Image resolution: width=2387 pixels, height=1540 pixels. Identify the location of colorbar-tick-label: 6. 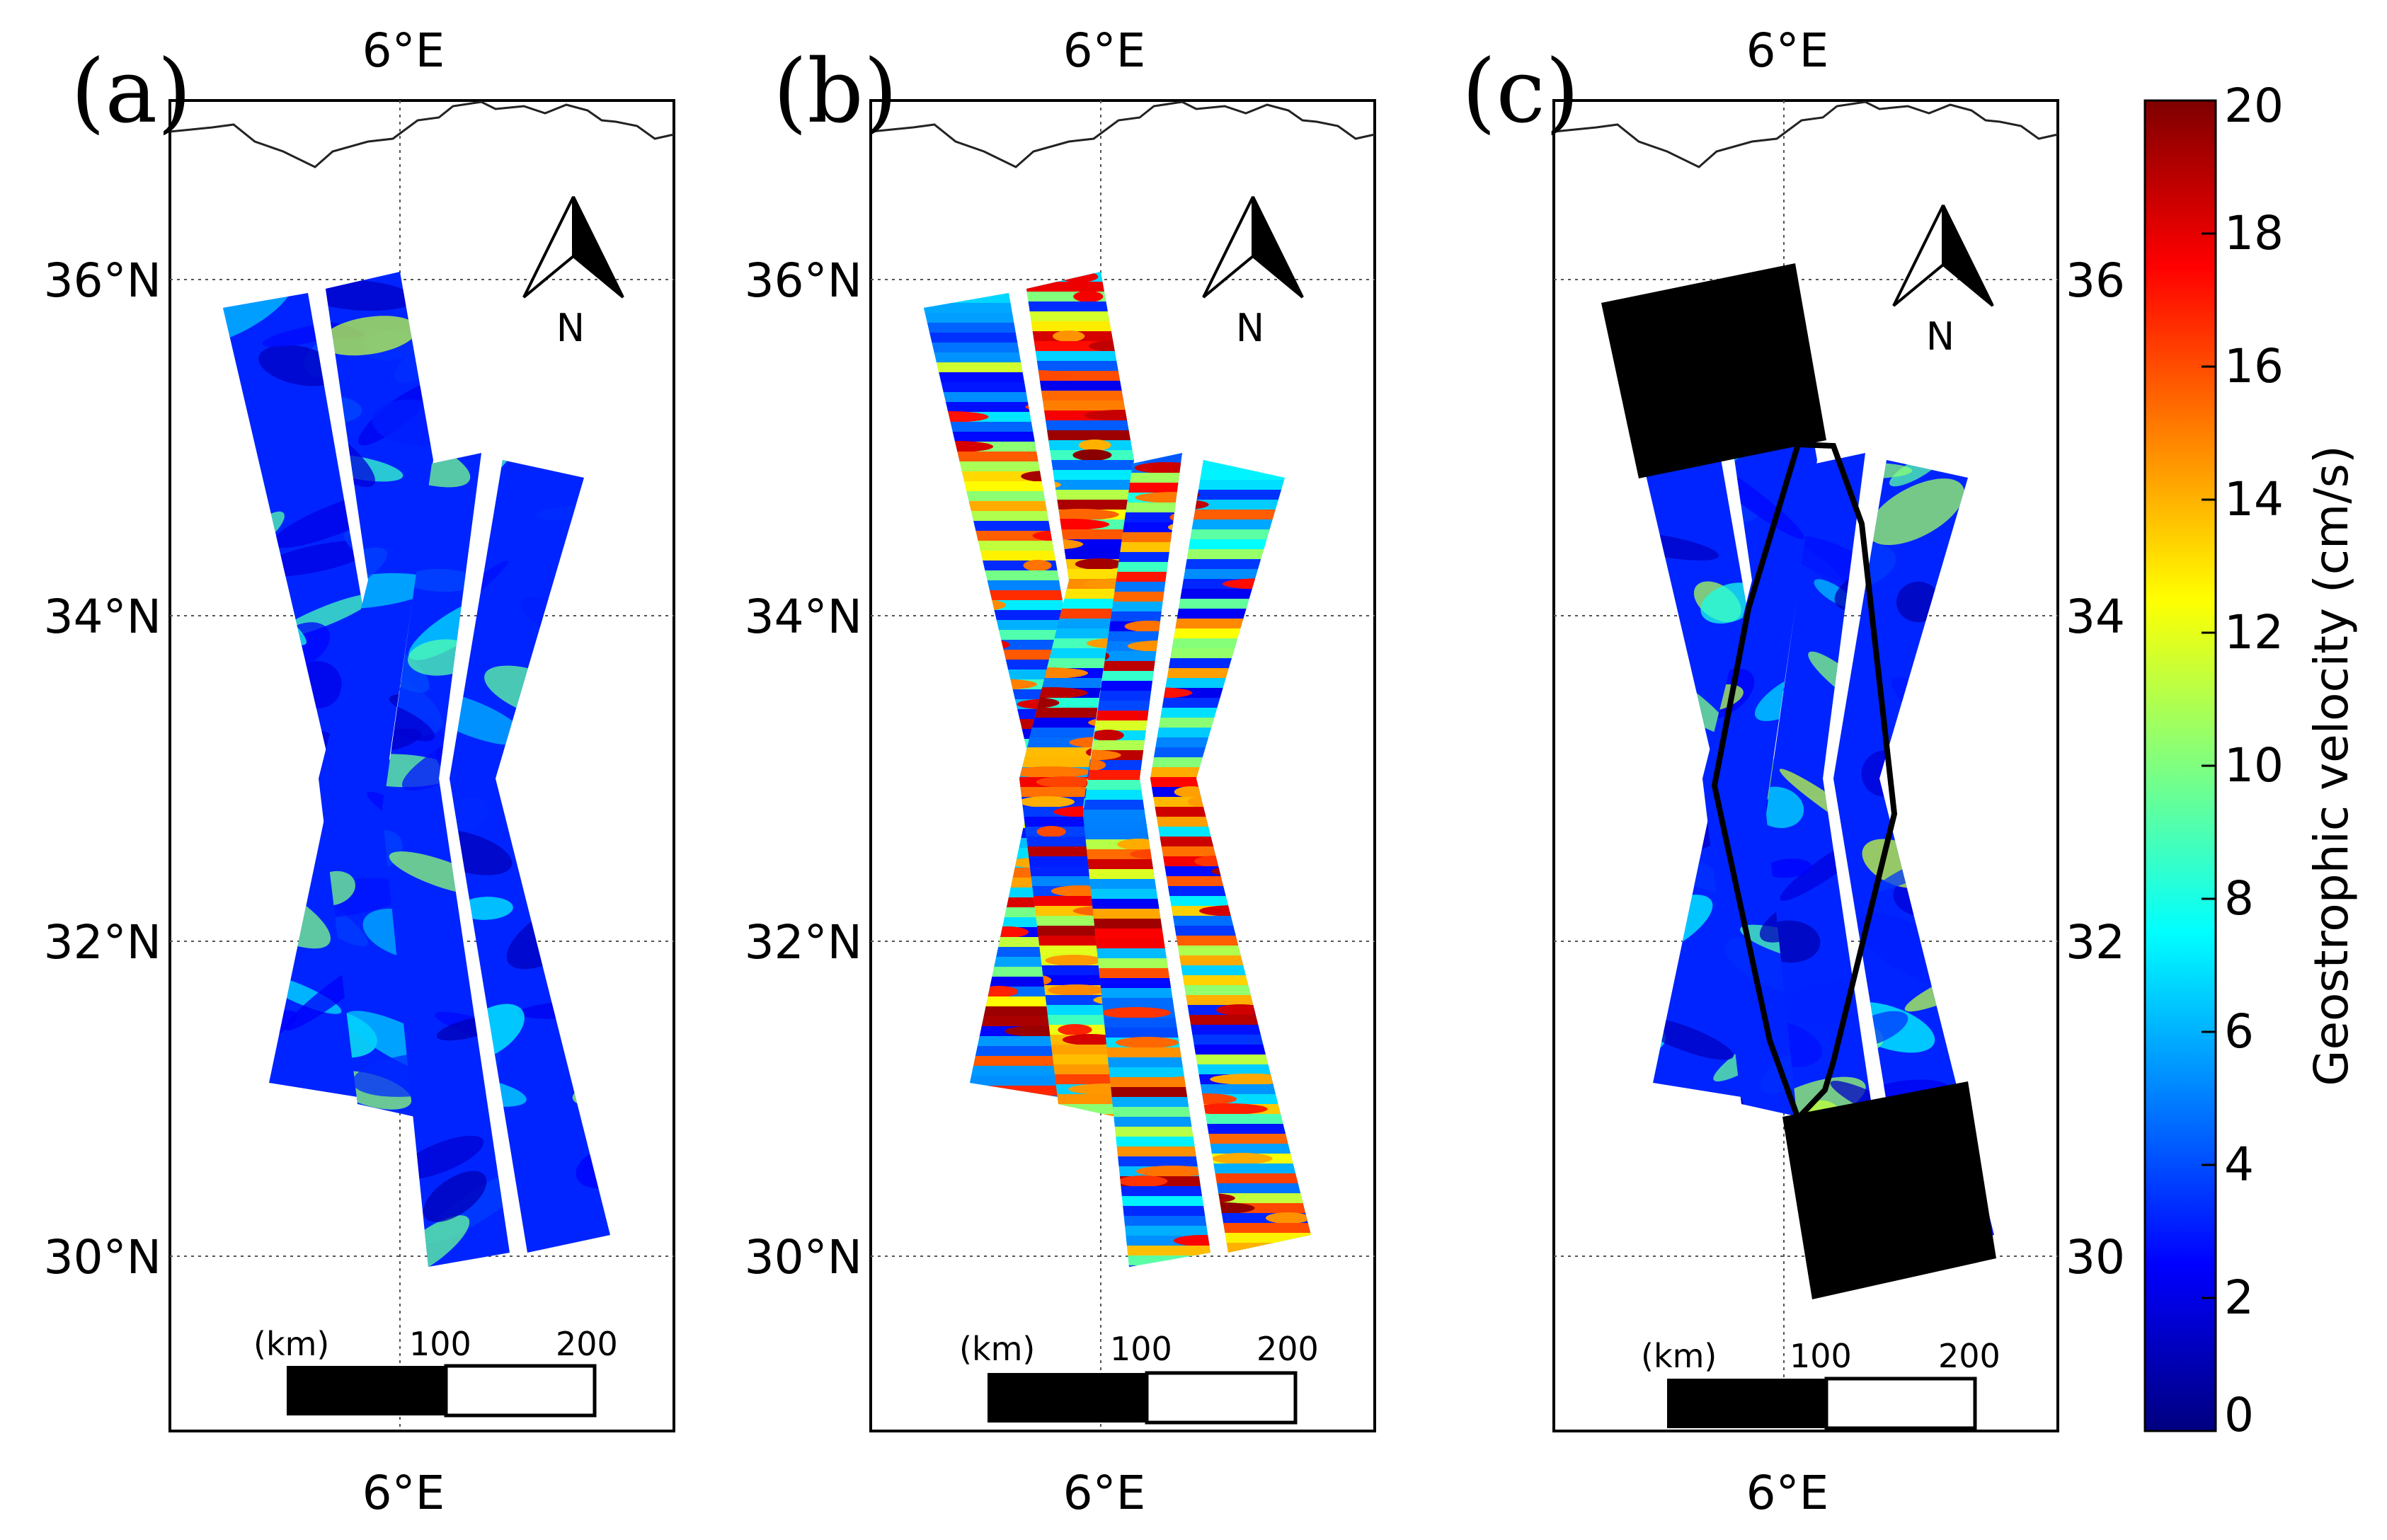
(2239, 1031).